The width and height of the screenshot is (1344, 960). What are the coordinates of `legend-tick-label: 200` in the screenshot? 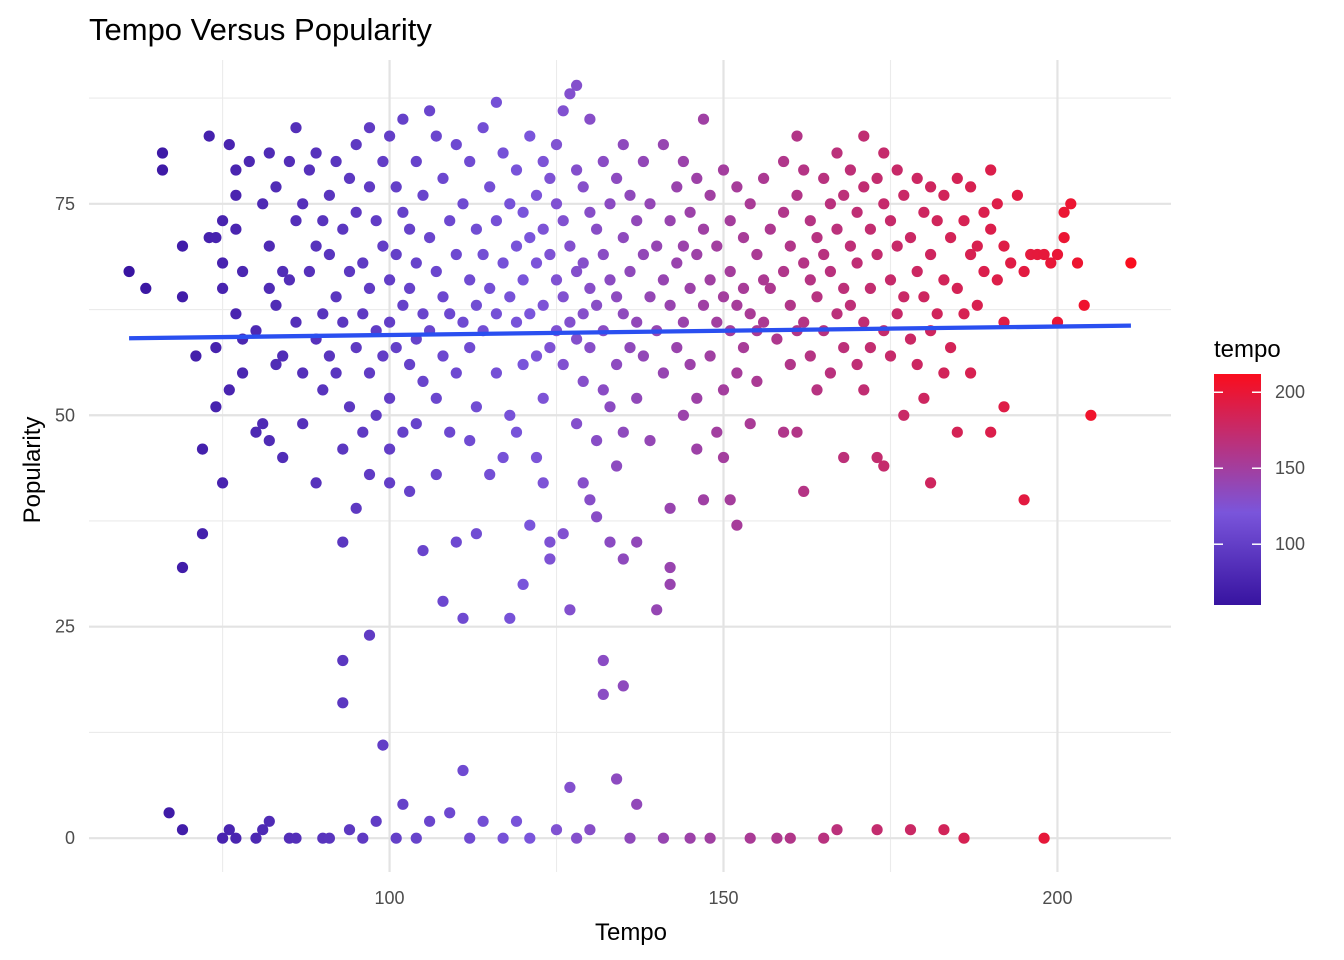 It's located at (1290, 392).